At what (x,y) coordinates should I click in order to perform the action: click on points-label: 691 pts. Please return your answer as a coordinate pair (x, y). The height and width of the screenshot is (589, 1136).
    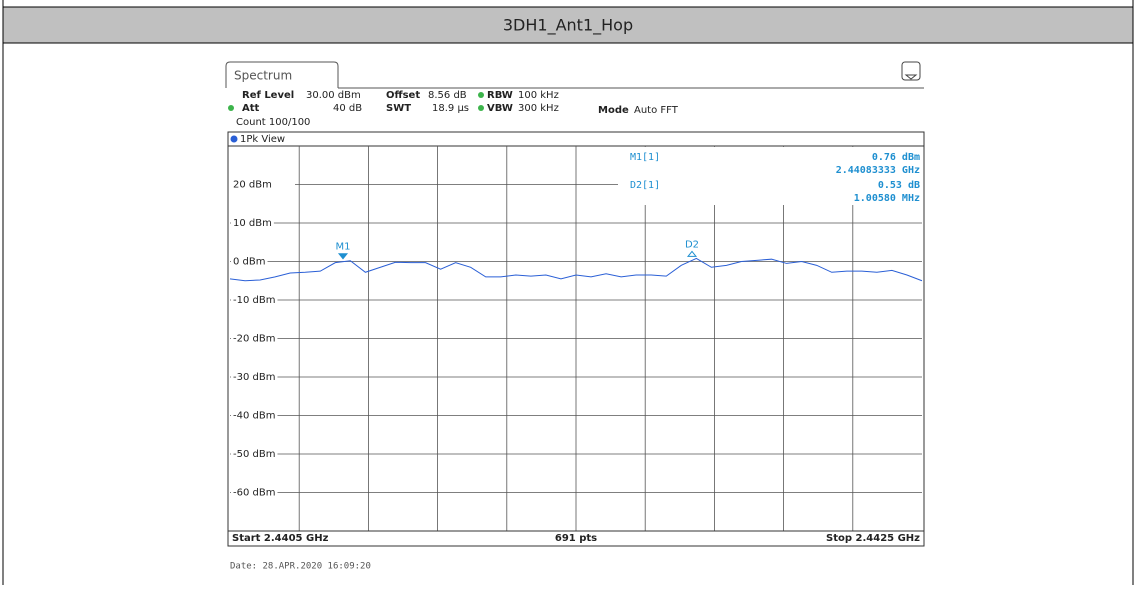
    Looking at the image, I should click on (576, 538).